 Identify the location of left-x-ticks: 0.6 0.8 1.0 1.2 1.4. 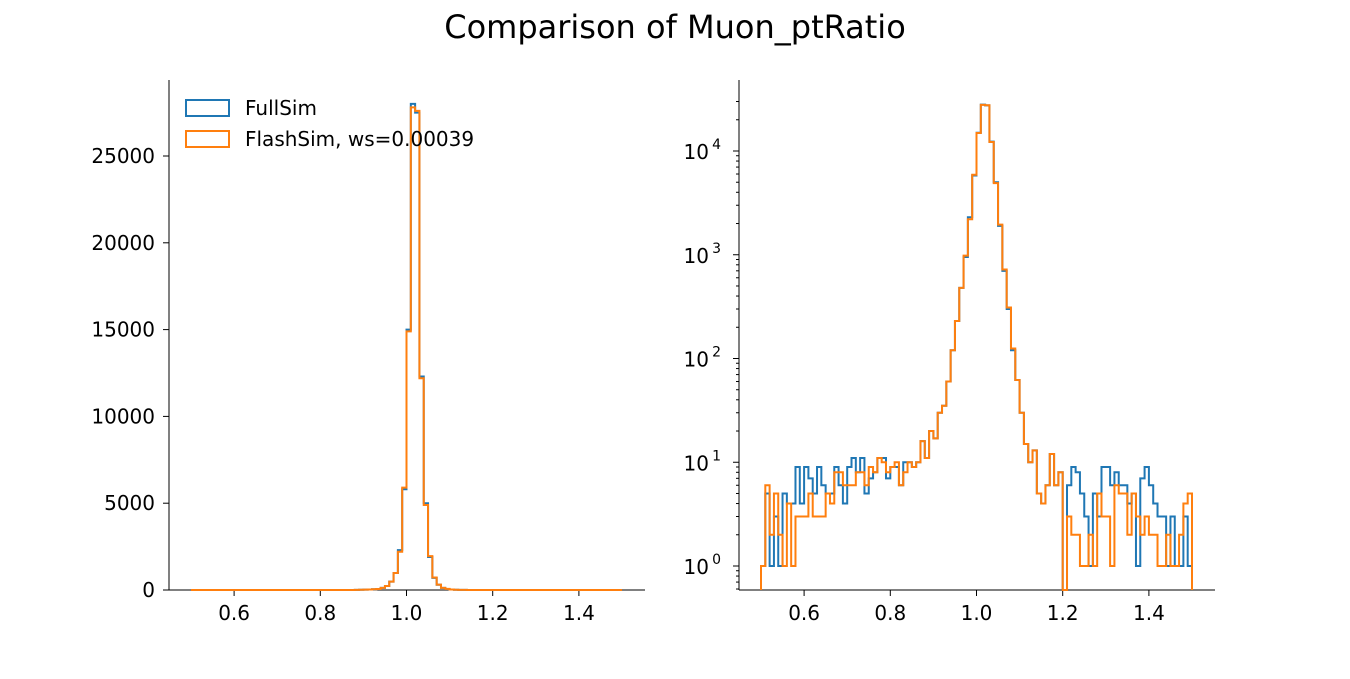
(406, 607).